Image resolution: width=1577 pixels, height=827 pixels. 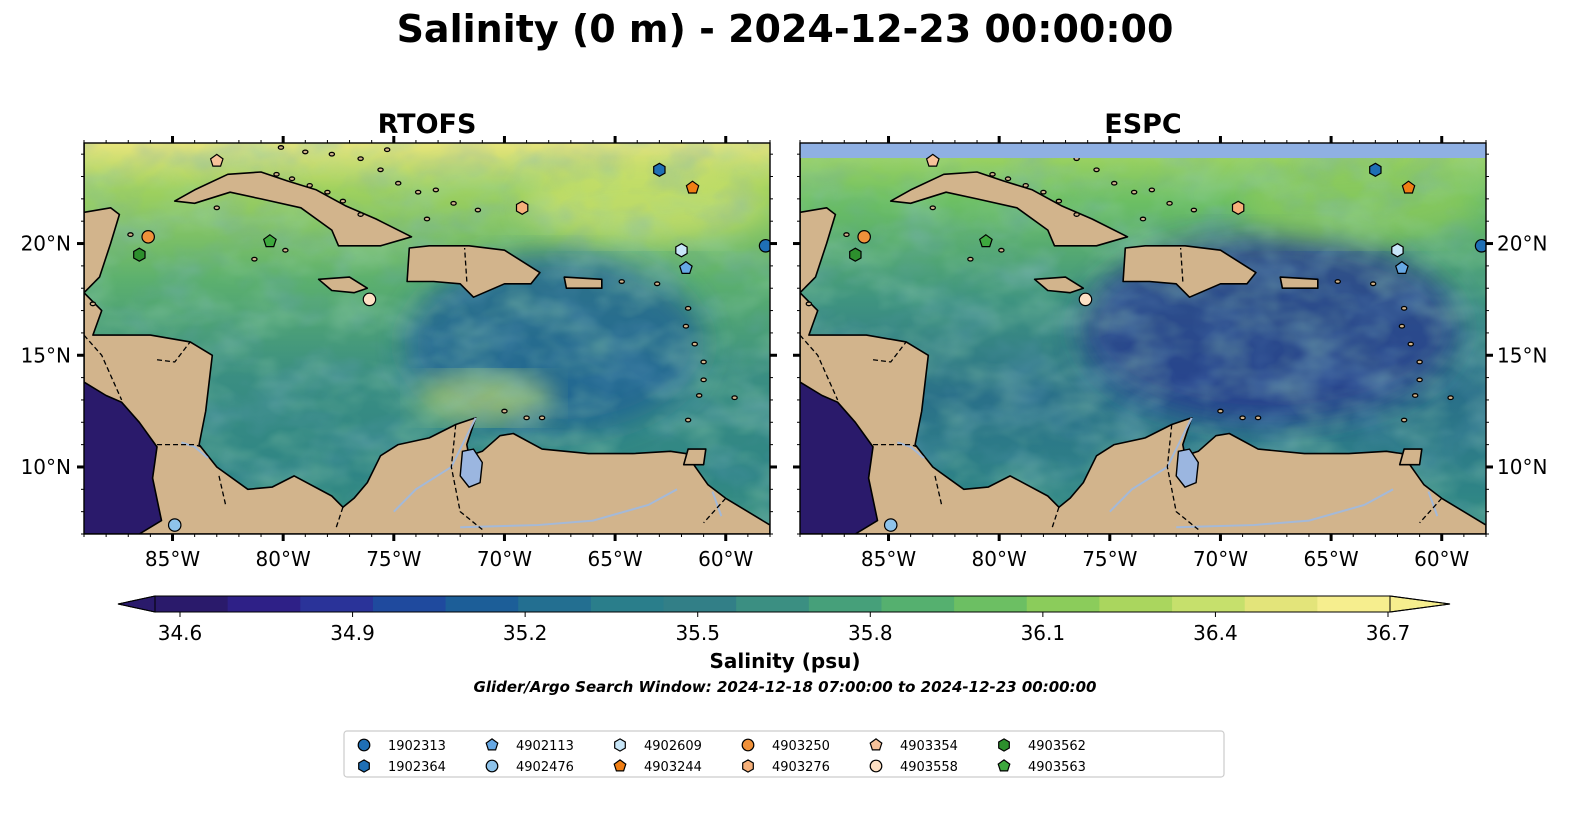 What do you see at coordinates (1410, 457) in the screenshot?
I see `land-trinidad` at bounding box center [1410, 457].